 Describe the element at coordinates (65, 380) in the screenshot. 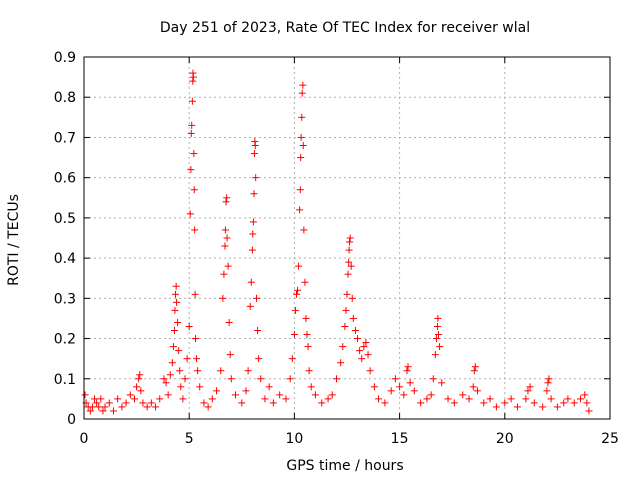

I see `y-tick-label: 0.1` at that location.